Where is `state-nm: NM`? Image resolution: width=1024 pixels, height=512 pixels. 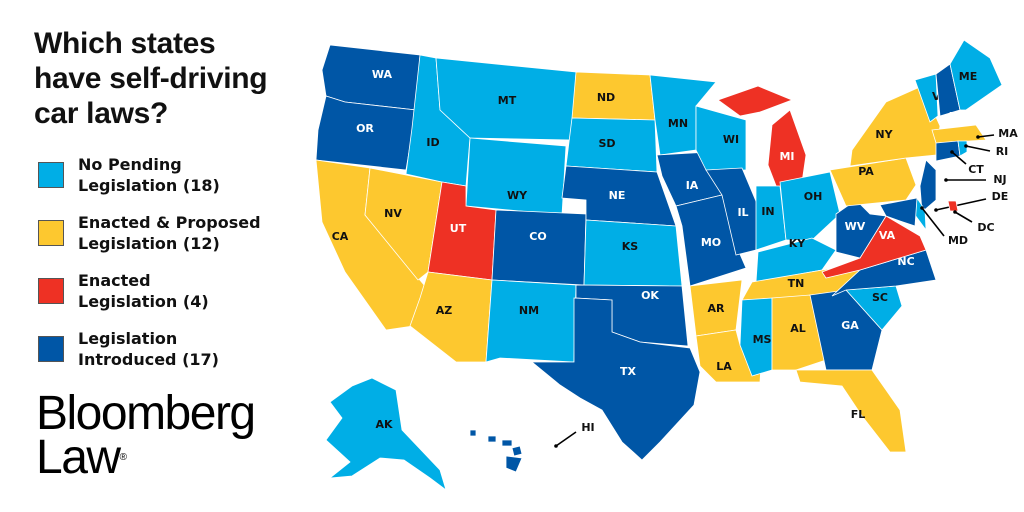 state-nm: NM is located at coordinates (531, 321).